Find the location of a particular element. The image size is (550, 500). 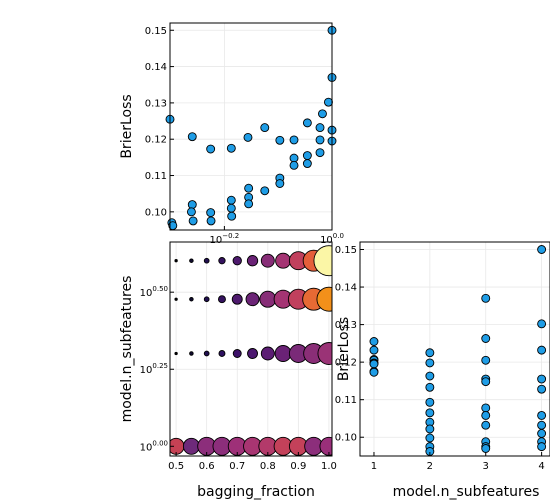

bottom-left-plot-frame is located at coordinates (251, 349).